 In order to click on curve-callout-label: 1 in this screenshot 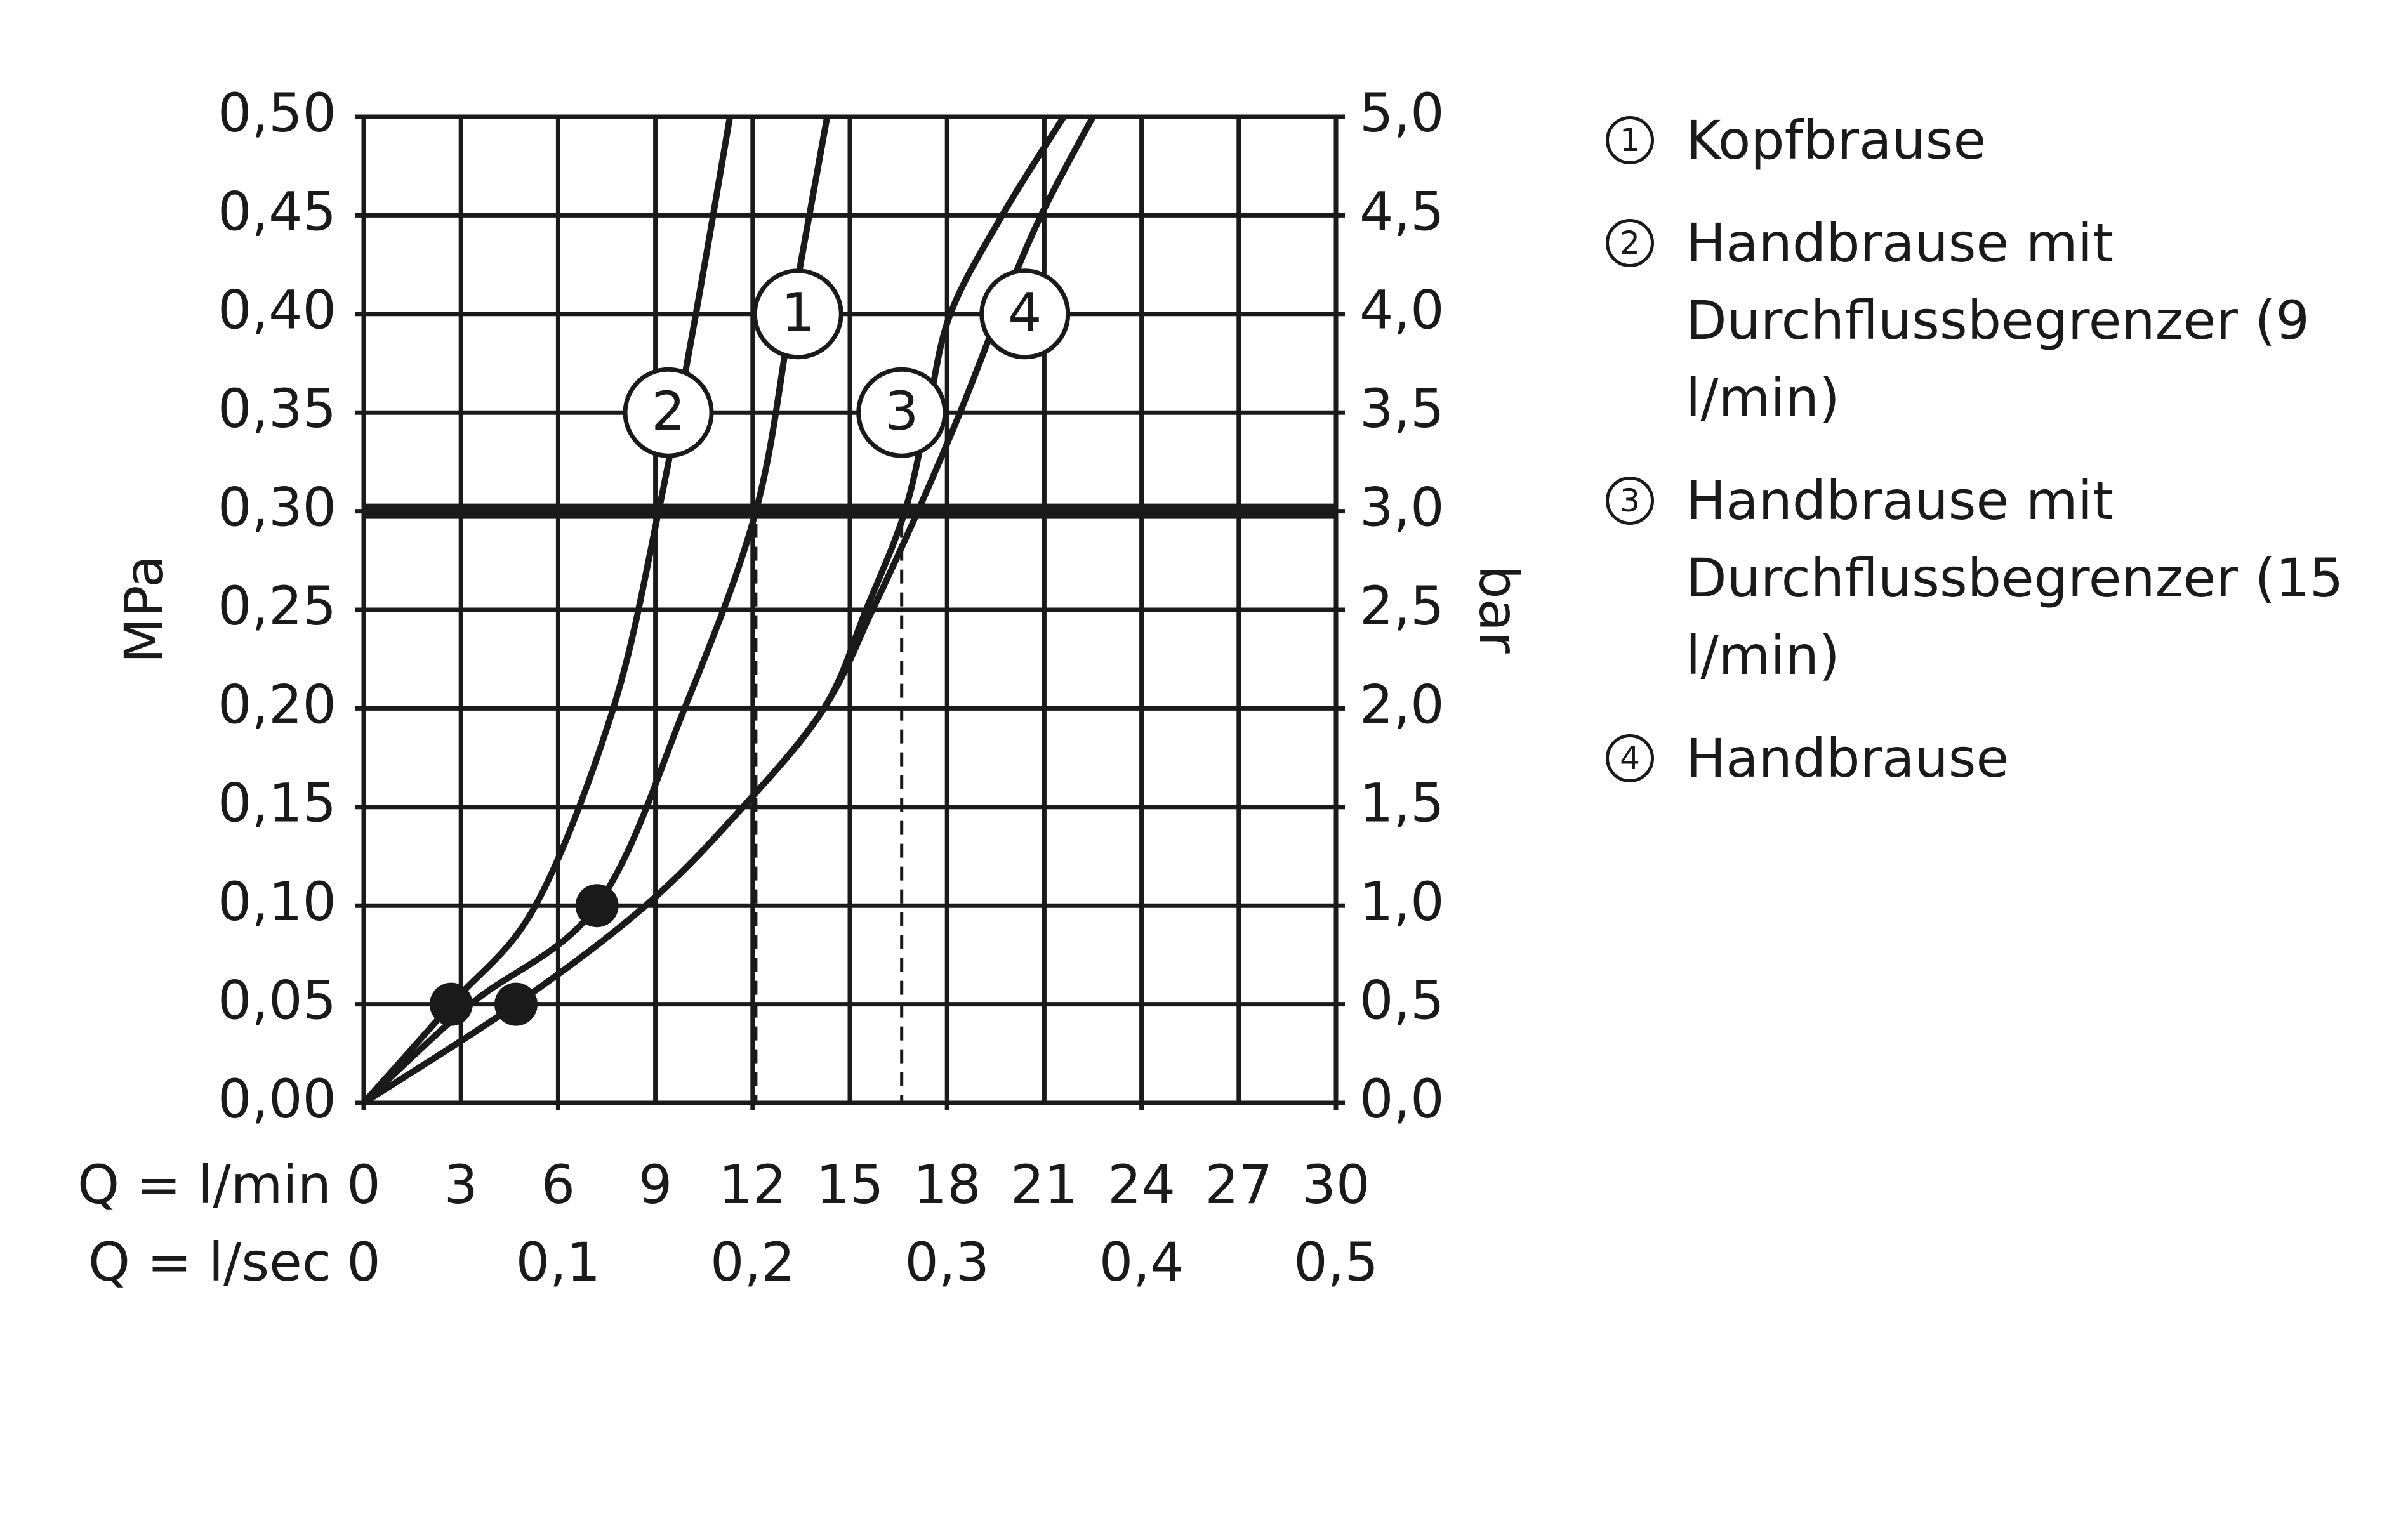, I will do `click(798, 313)`.